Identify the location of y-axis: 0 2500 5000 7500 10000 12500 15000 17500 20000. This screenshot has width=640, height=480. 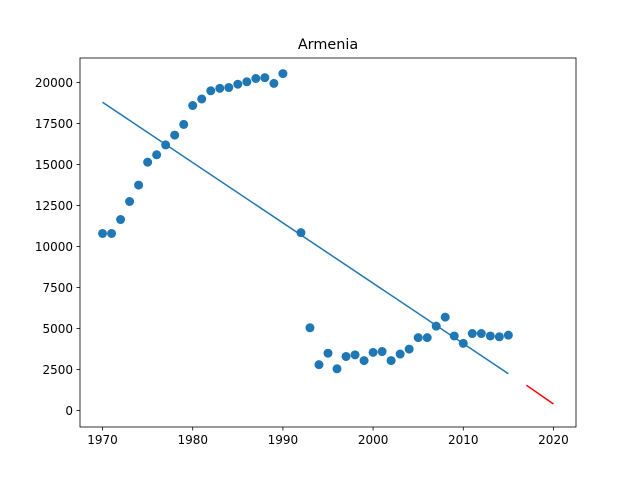
(57, 247).